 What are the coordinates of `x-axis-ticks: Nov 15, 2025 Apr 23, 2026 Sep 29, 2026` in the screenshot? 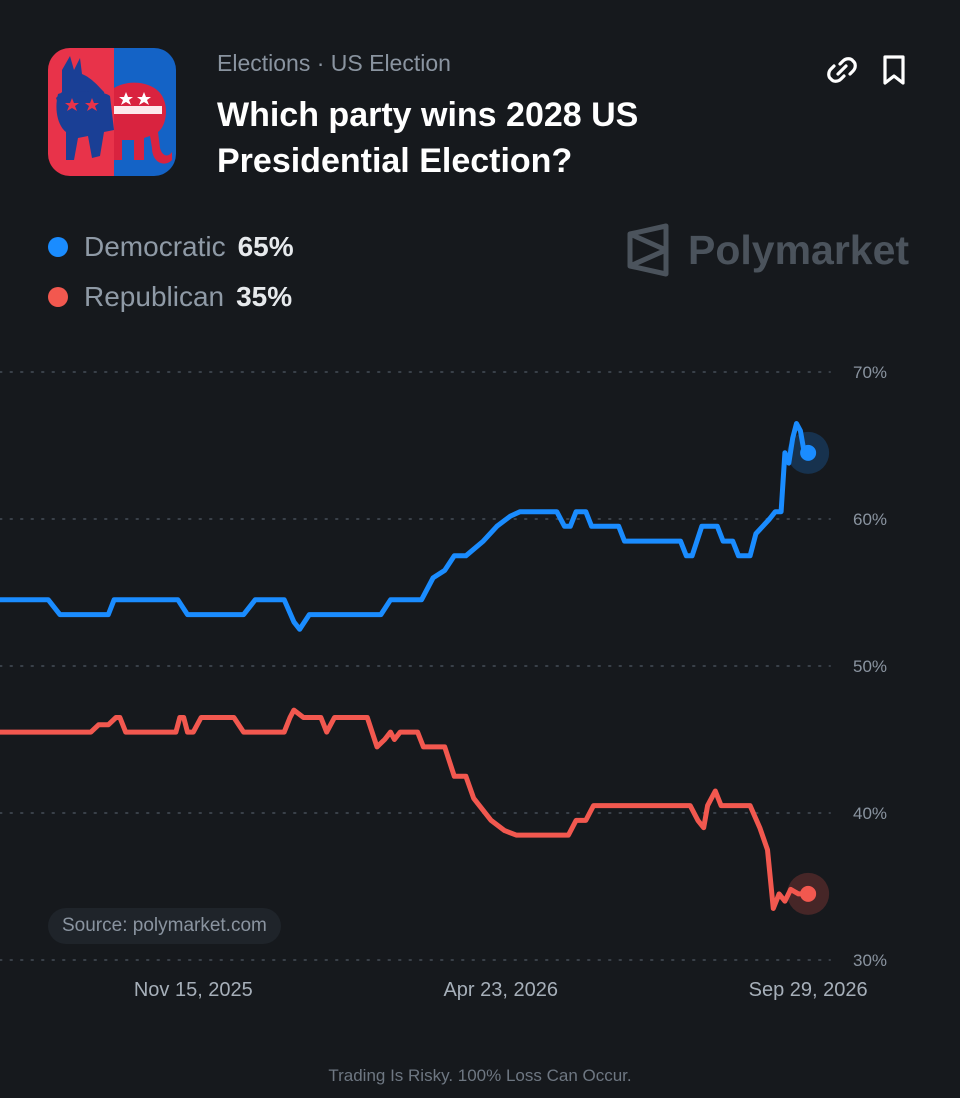 It's located at (501, 990).